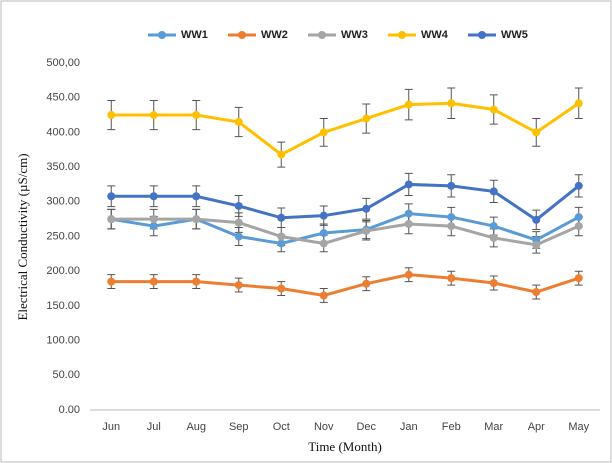 Image resolution: width=612 pixels, height=463 pixels. What do you see at coordinates (63, 341) in the screenshot?
I see `y-tick-label: 100.00` at bounding box center [63, 341].